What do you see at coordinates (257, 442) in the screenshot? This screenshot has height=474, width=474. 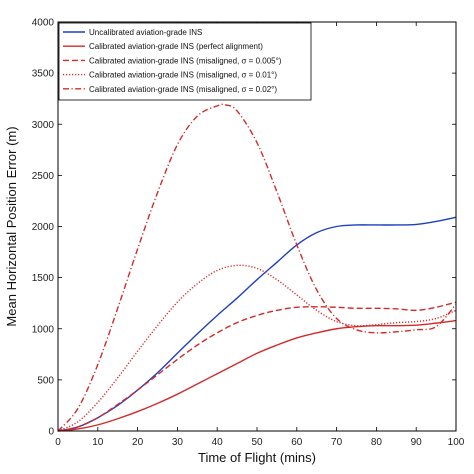 I see `x-tick-label: 50` at bounding box center [257, 442].